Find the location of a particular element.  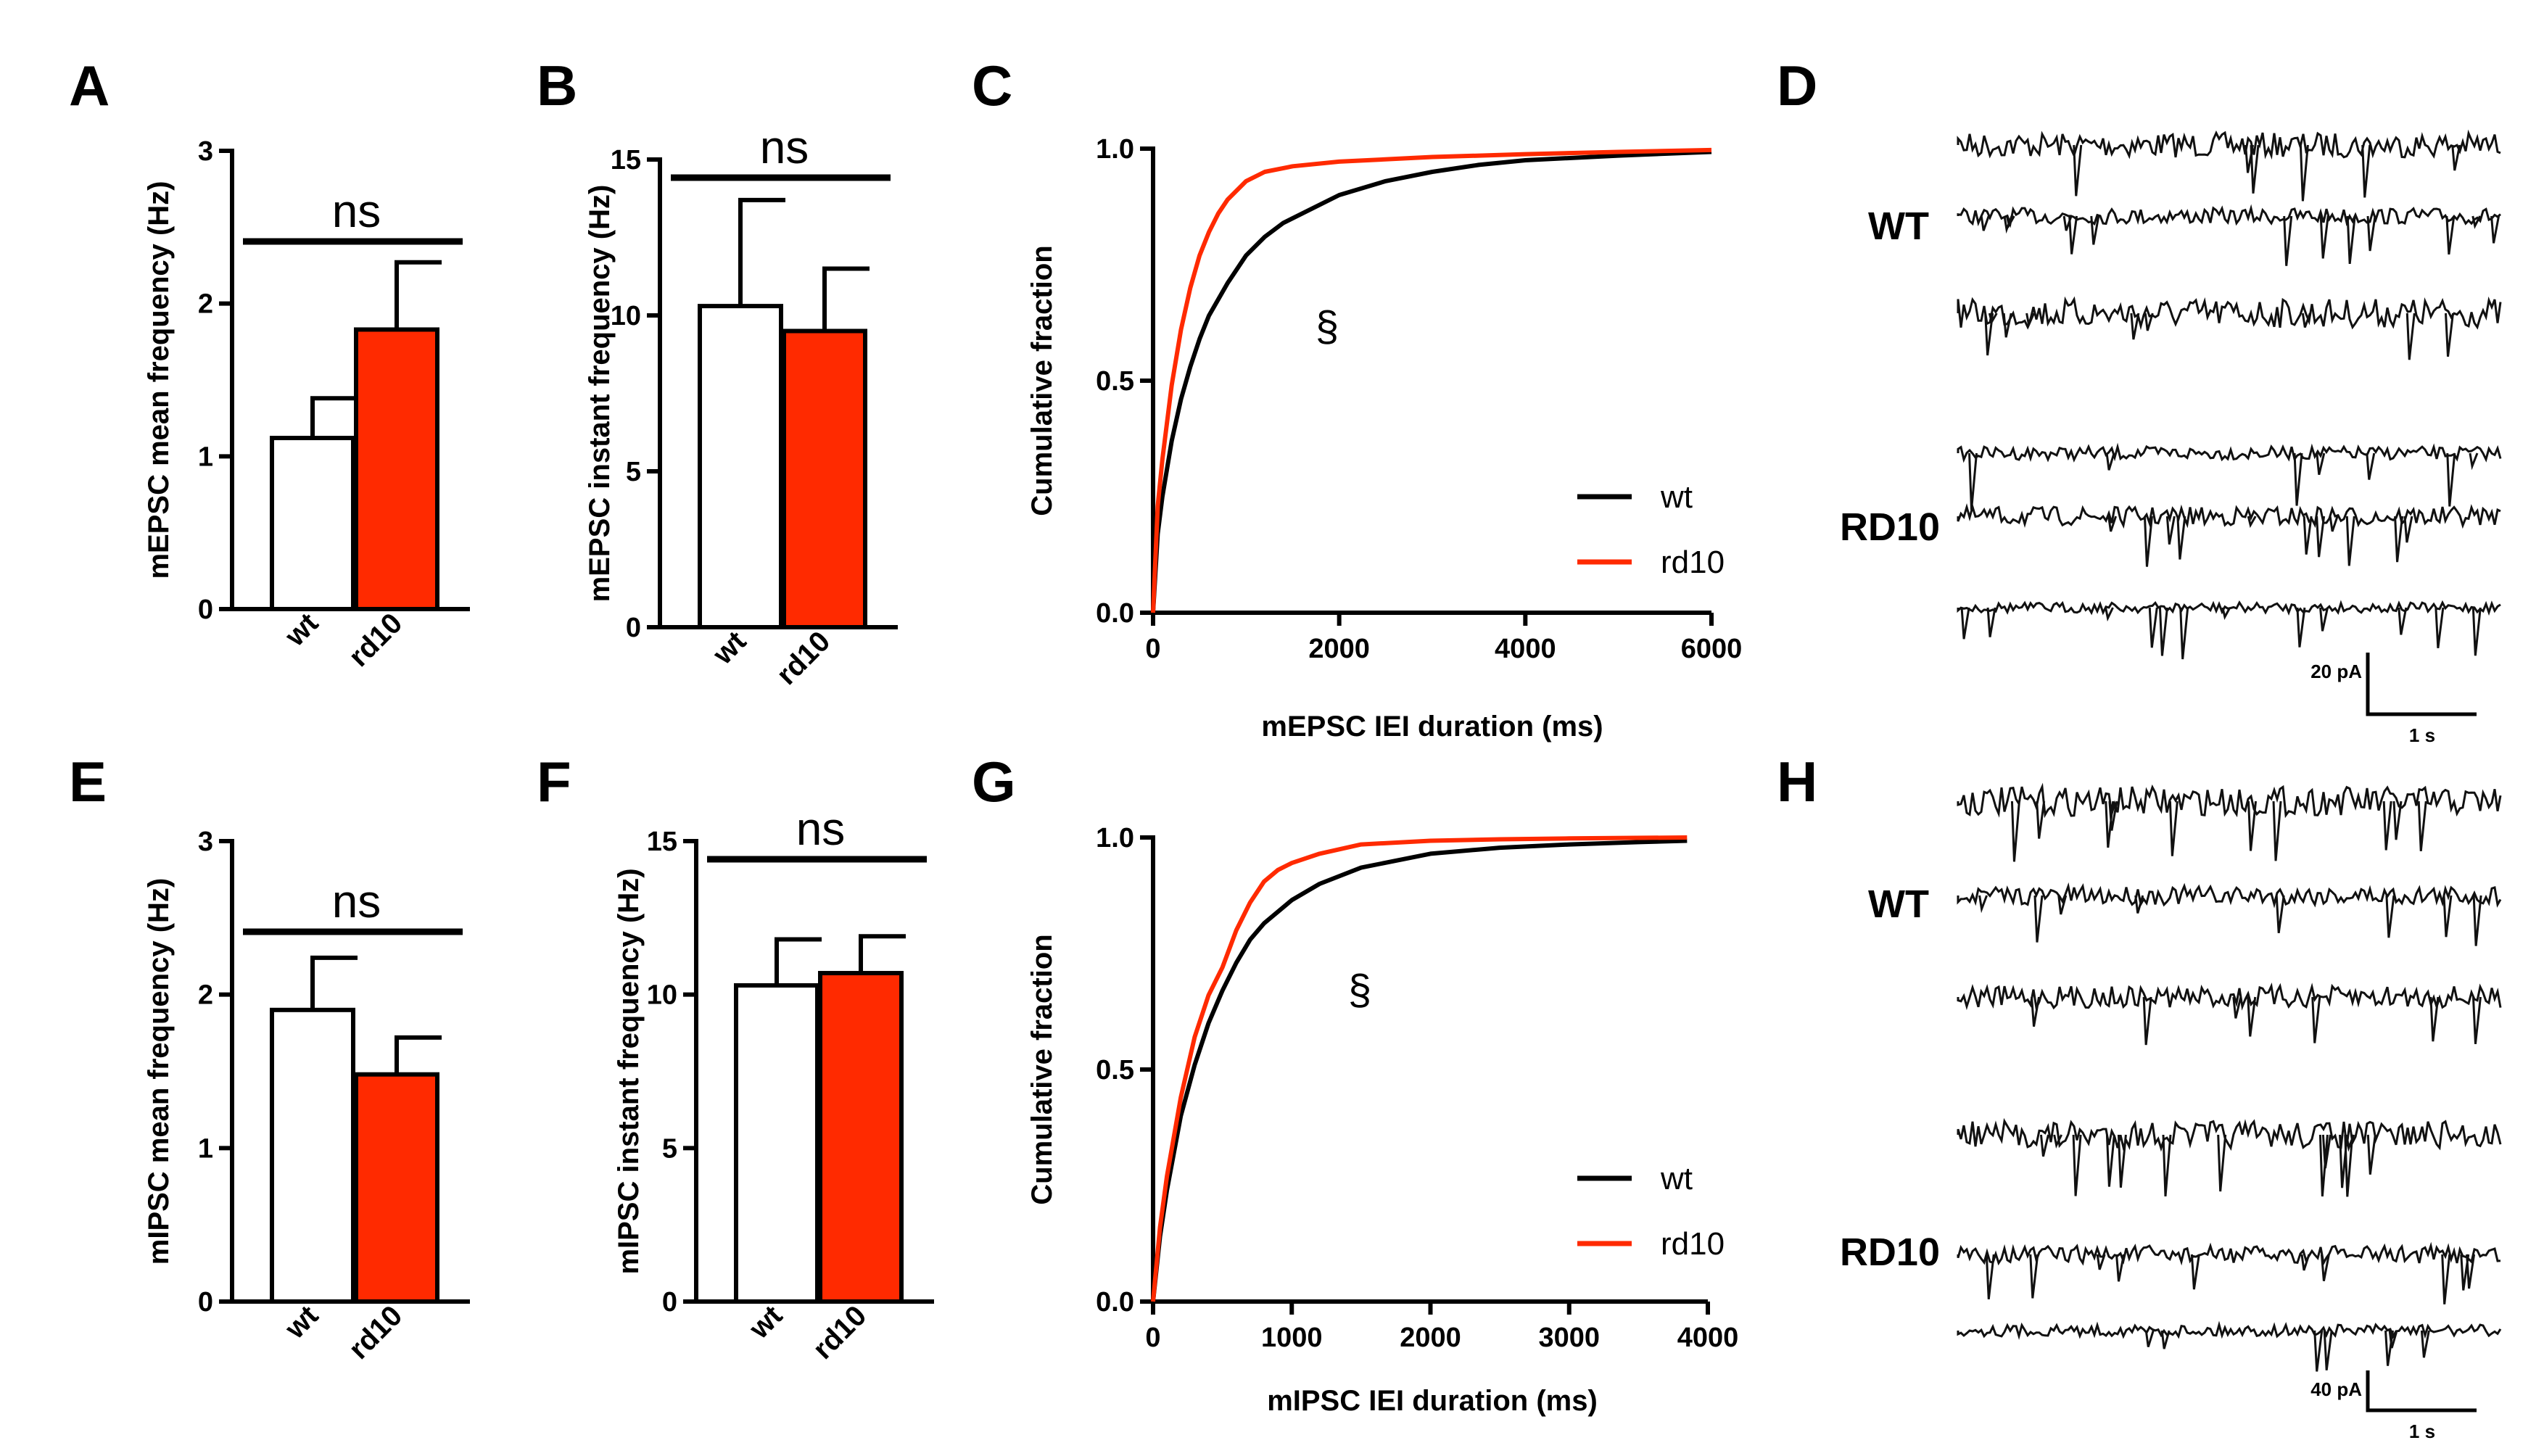

y-axis-label: mIPSC instant frequency (Hz) is located at coordinates (629, 1071).